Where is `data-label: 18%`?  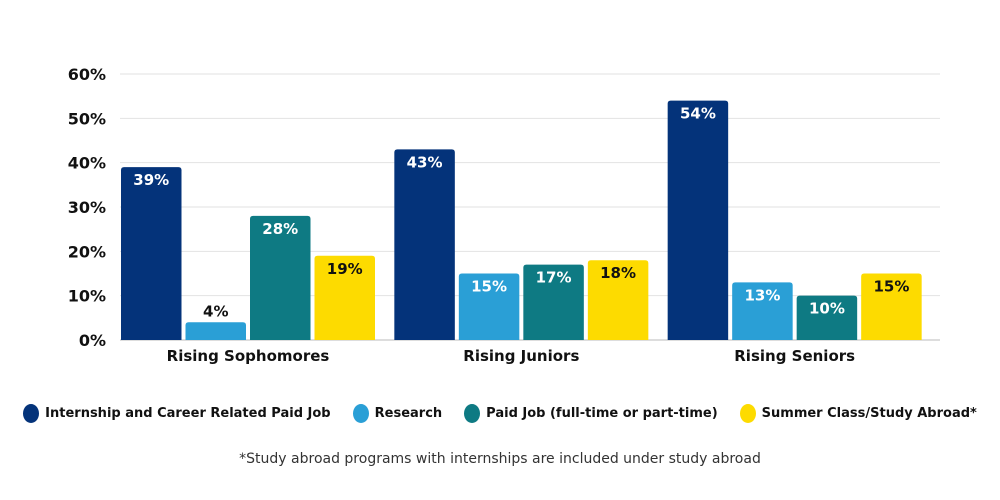 data-label: 18% is located at coordinates (618, 273).